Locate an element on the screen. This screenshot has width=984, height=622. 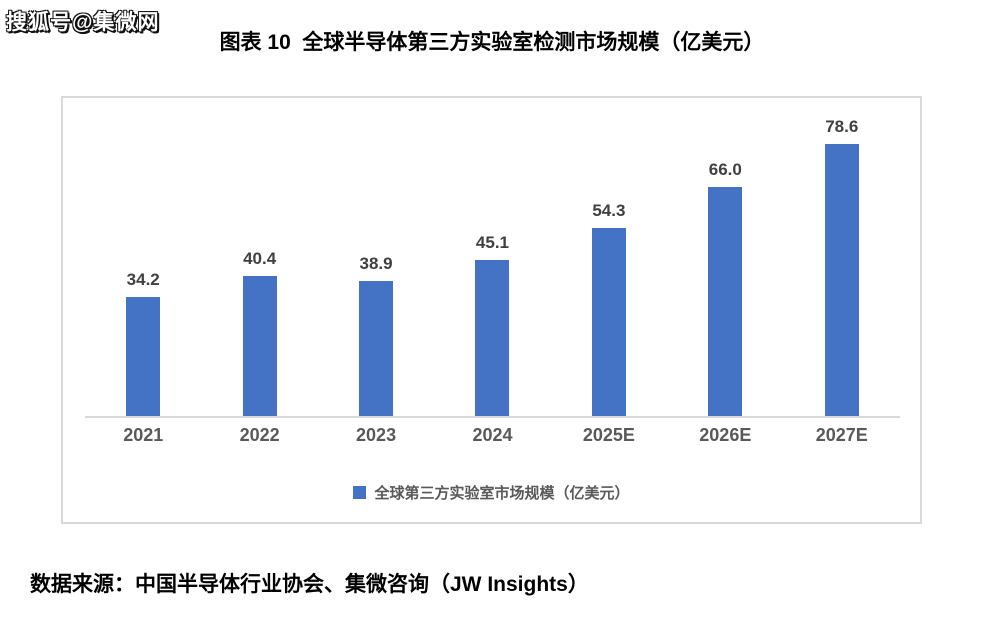
legend: 全球第三方实验室市场规模（亿美元） is located at coordinates (491, 492).